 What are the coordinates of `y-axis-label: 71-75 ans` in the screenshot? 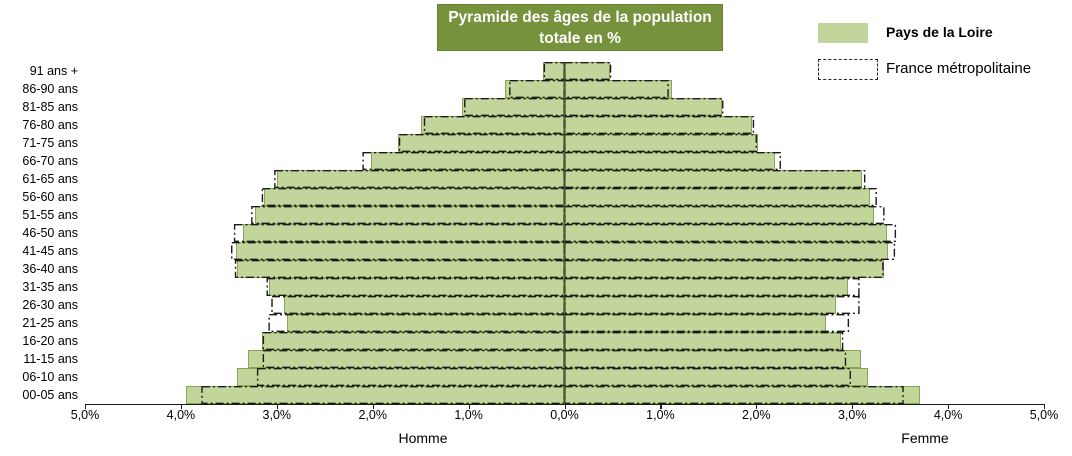 It's located at (50, 143).